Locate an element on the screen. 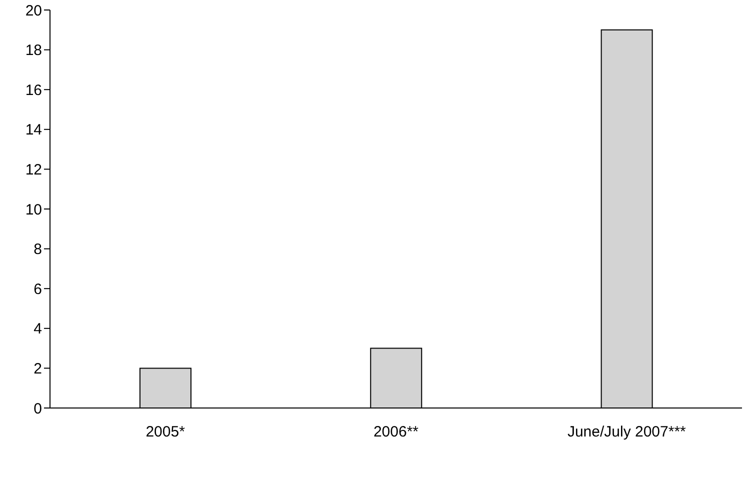 The height and width of the screenshot is (478, 752). y-tick-label: 10 is located at coordinates (33, 209).